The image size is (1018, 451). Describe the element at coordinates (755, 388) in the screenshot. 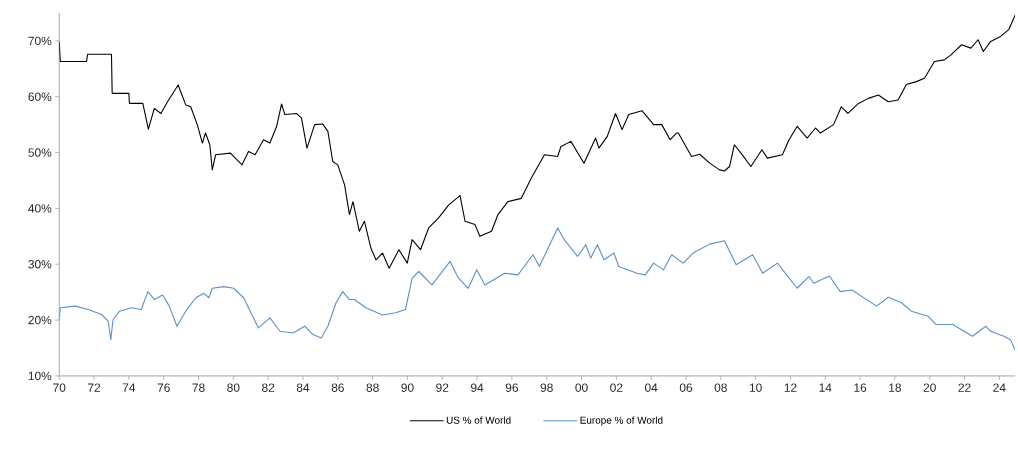

I see `x-tick-label: 10` at that location.